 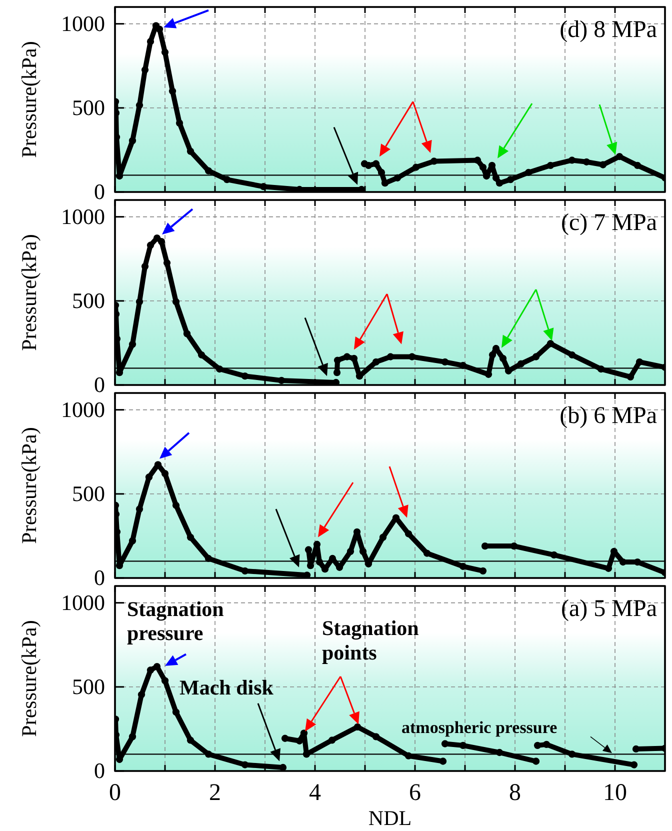 What do you see at coordinates (371, 640) in the screenshot?
I see `annotation: Stagnation points` at bounding box center [371, 640].